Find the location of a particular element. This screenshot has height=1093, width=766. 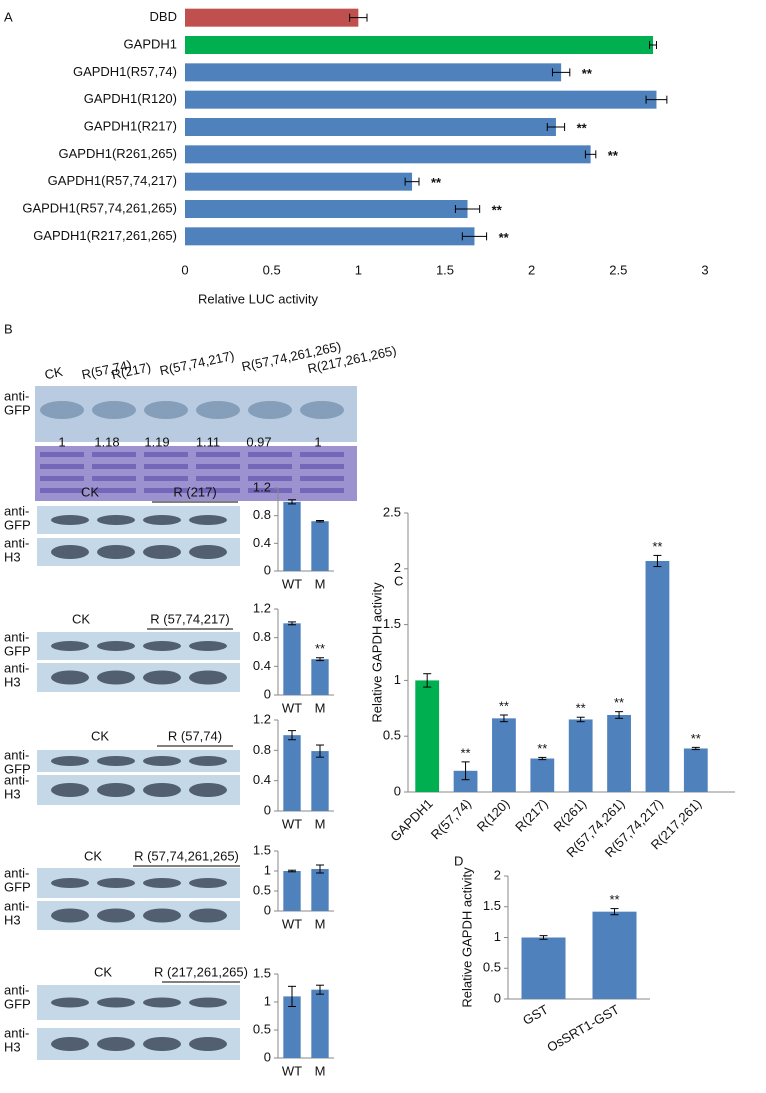

x-tick-label: 2.5 is located at coordinates (618, 269).